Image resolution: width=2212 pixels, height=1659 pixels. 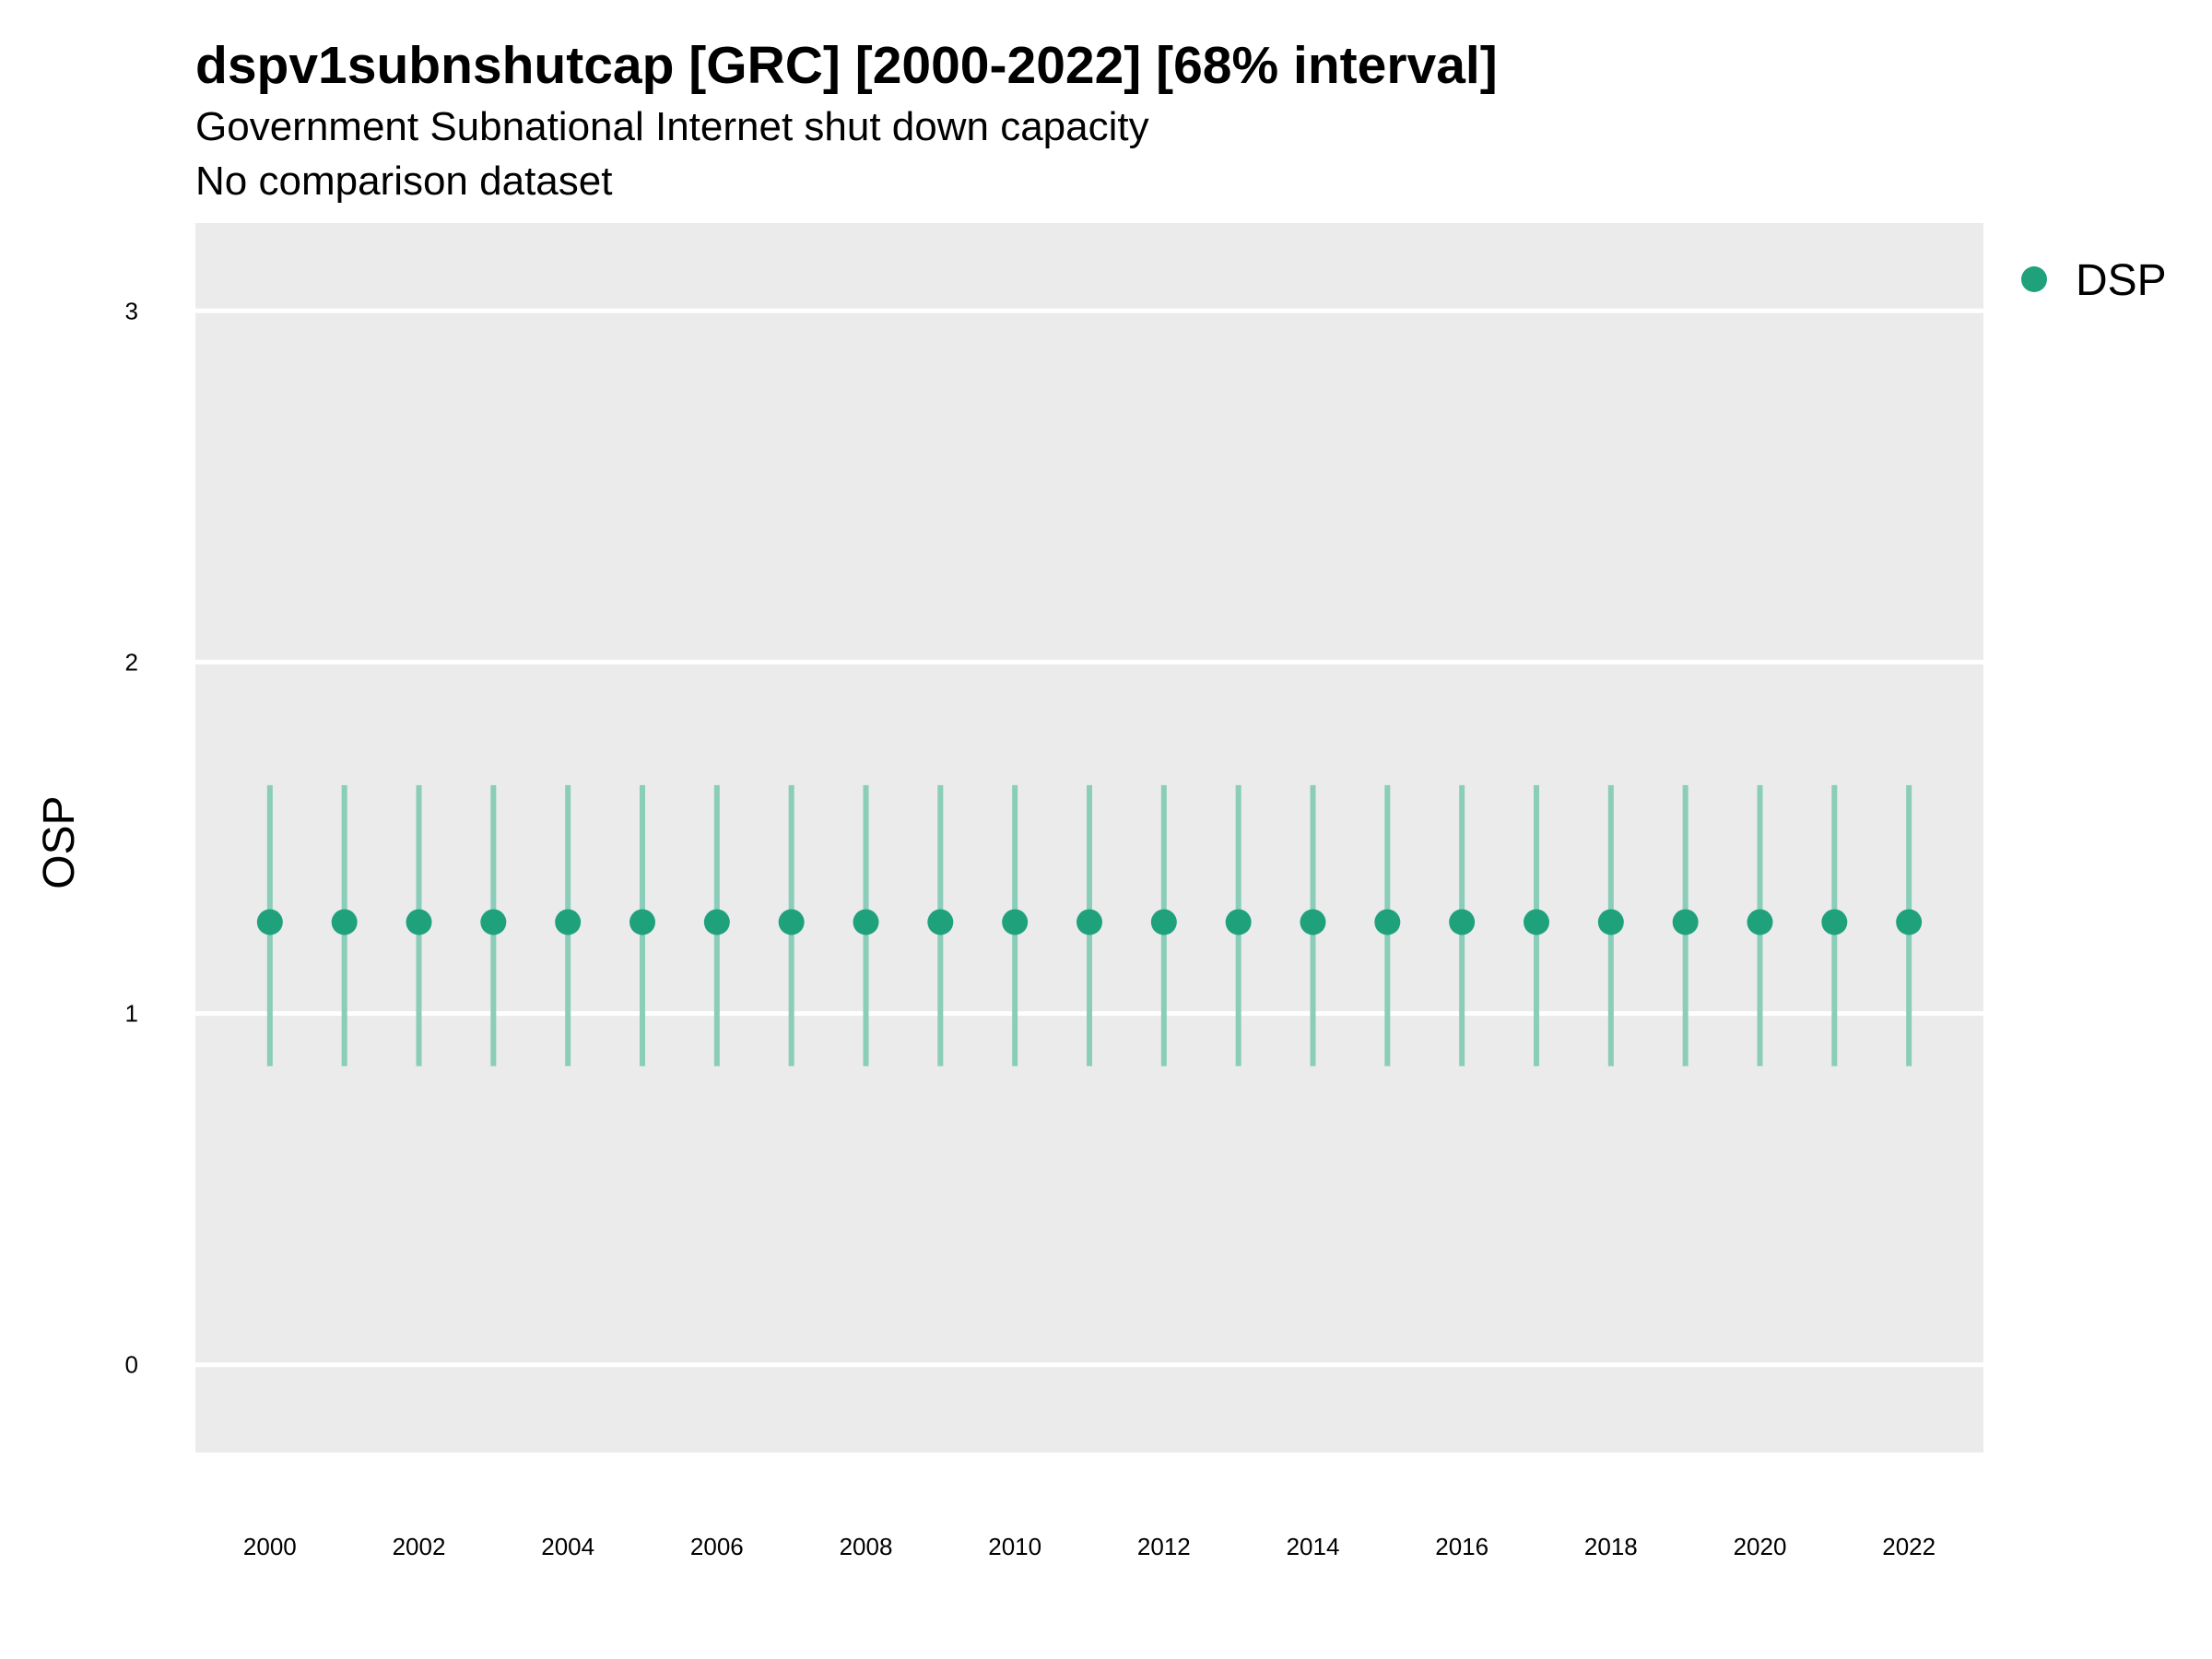 I want to click on x-tick-label: 2002, so click(x=419, y=1546).